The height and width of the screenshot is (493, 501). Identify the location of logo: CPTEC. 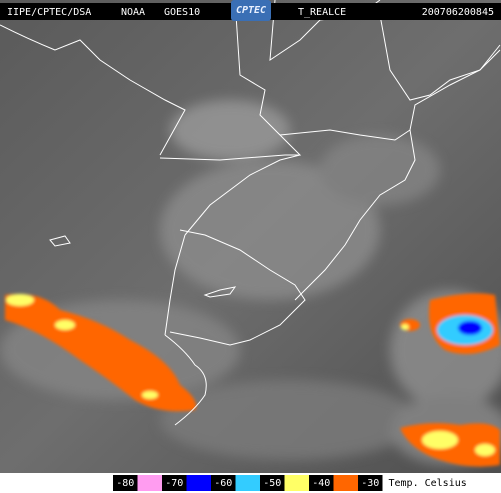
(251, 10).